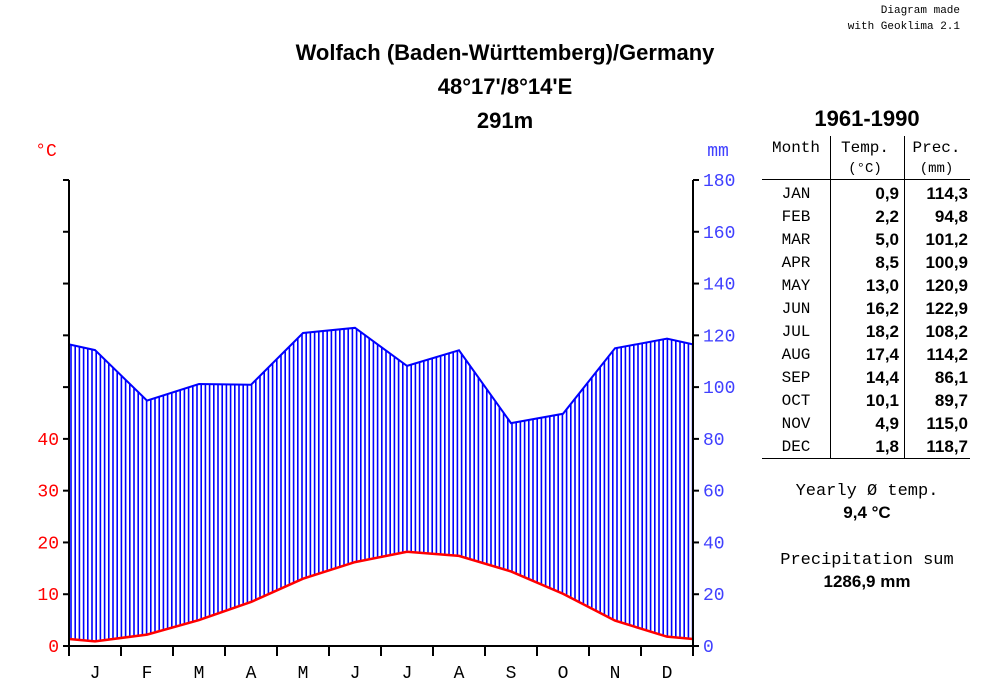 This screenshot has height=685, width=1000. What do you see at coordinates (796, 192) in the screenshot?
I see `row-month: JAN` at bounding box center [796, 192].